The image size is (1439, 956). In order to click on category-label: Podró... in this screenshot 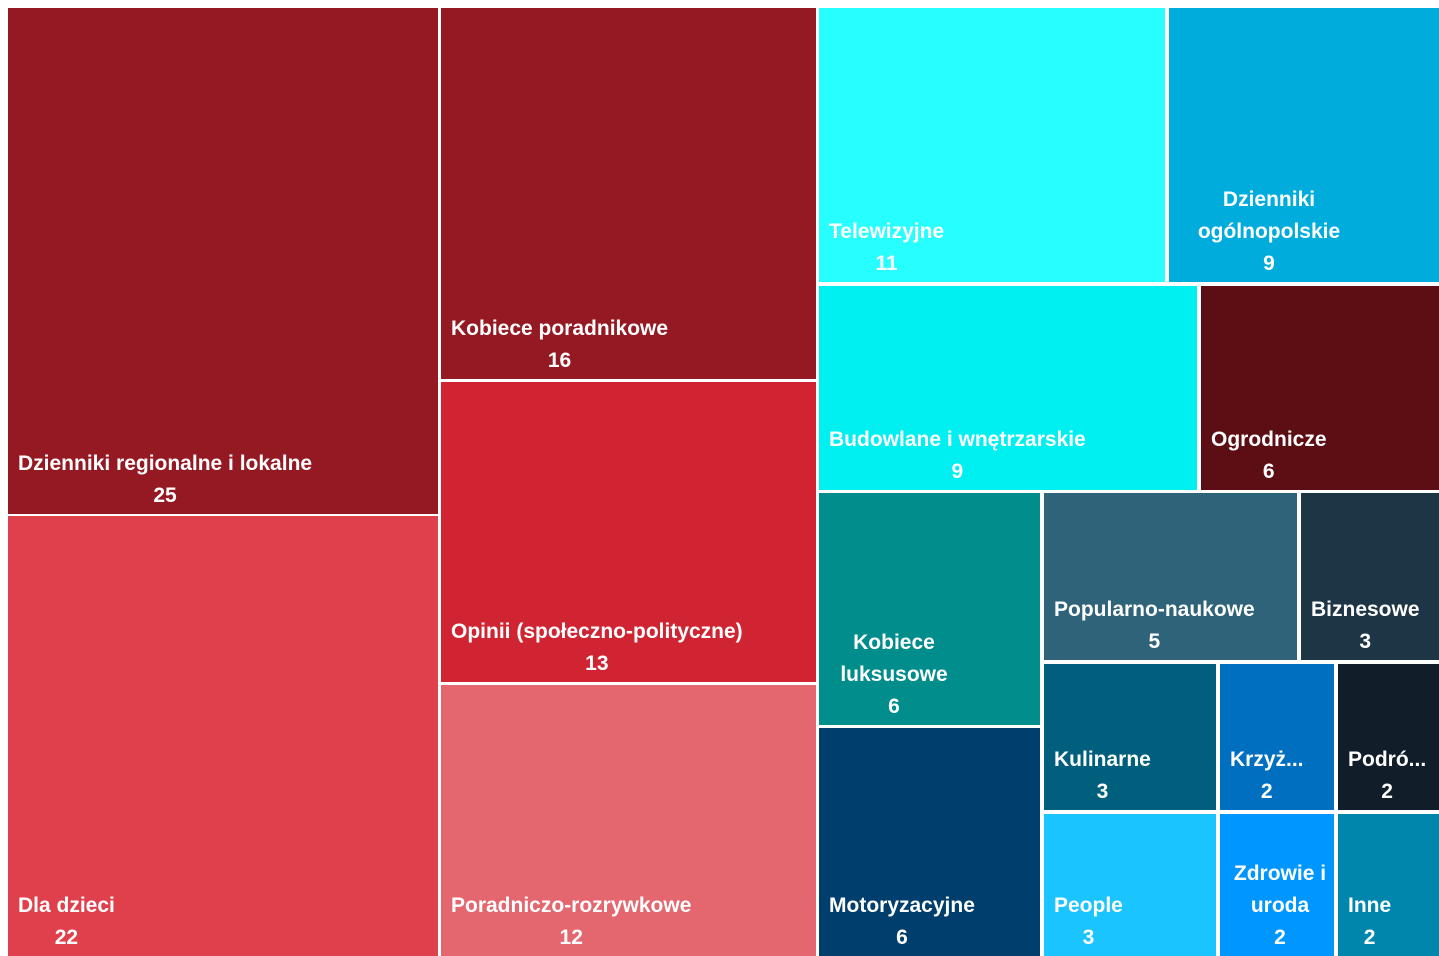, I will do `click(1387, 759)`.